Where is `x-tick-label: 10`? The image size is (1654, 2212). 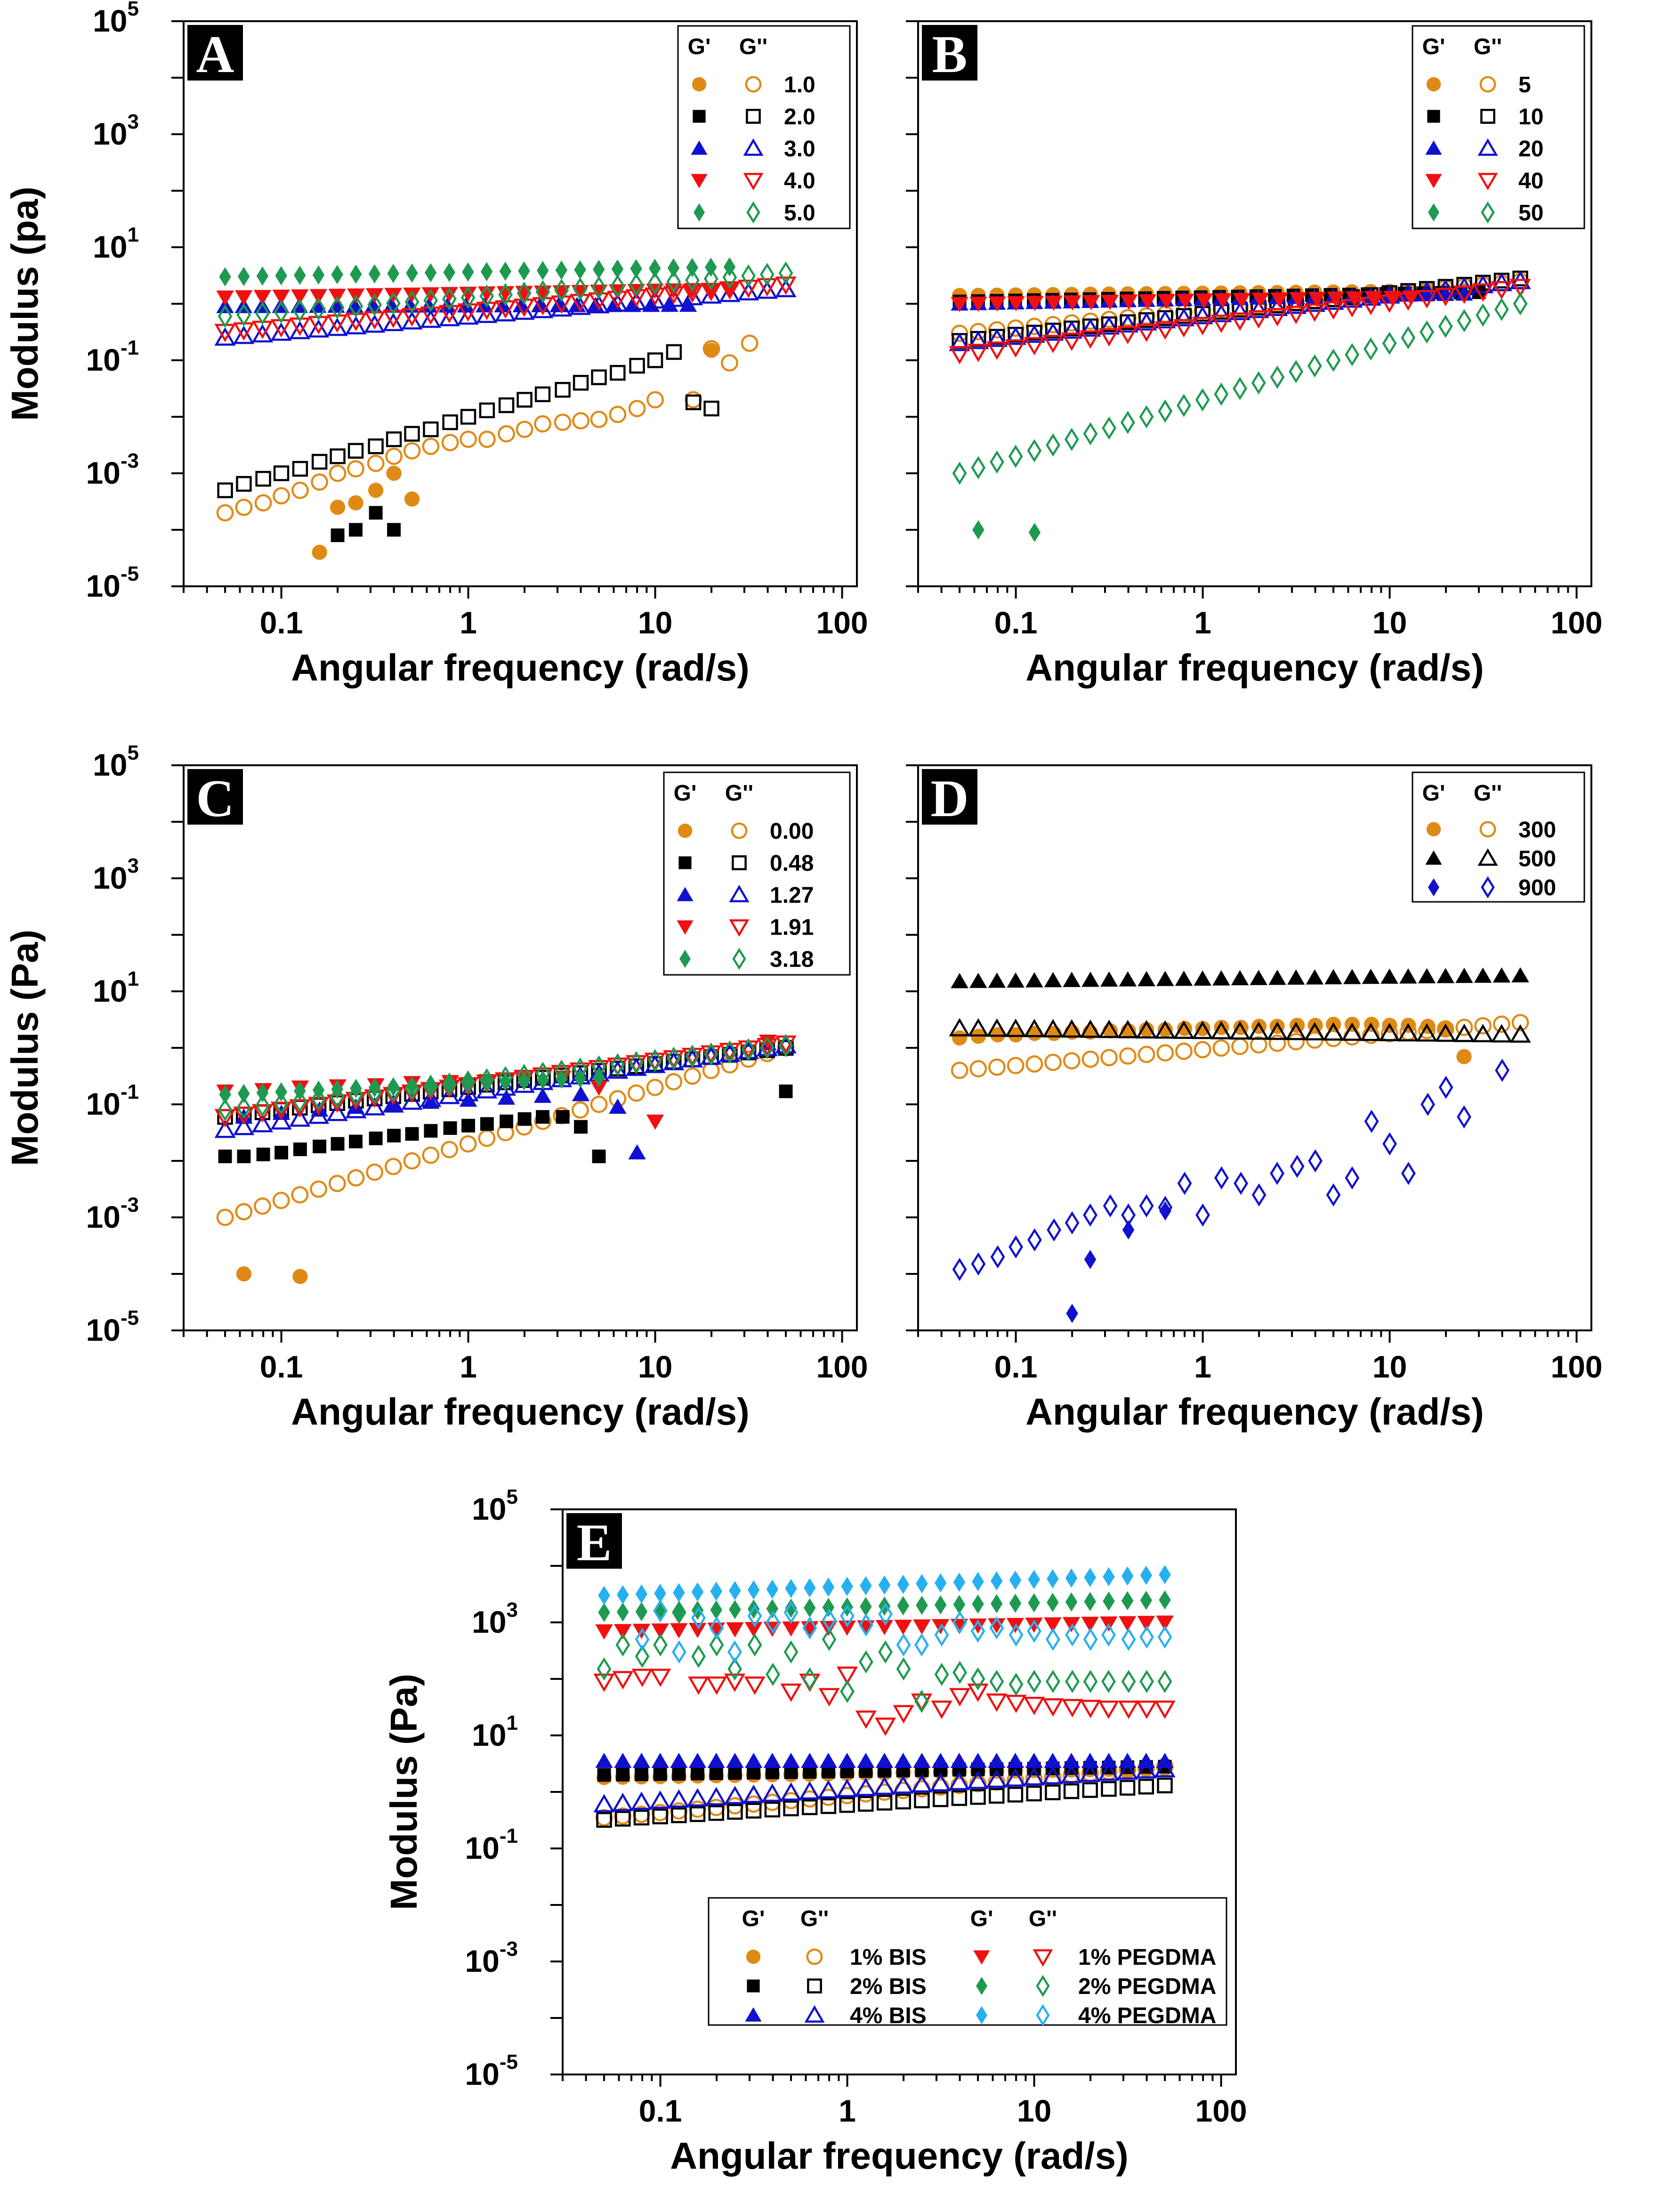 x-tick-label: 10 is located at coordinates (655, 622).